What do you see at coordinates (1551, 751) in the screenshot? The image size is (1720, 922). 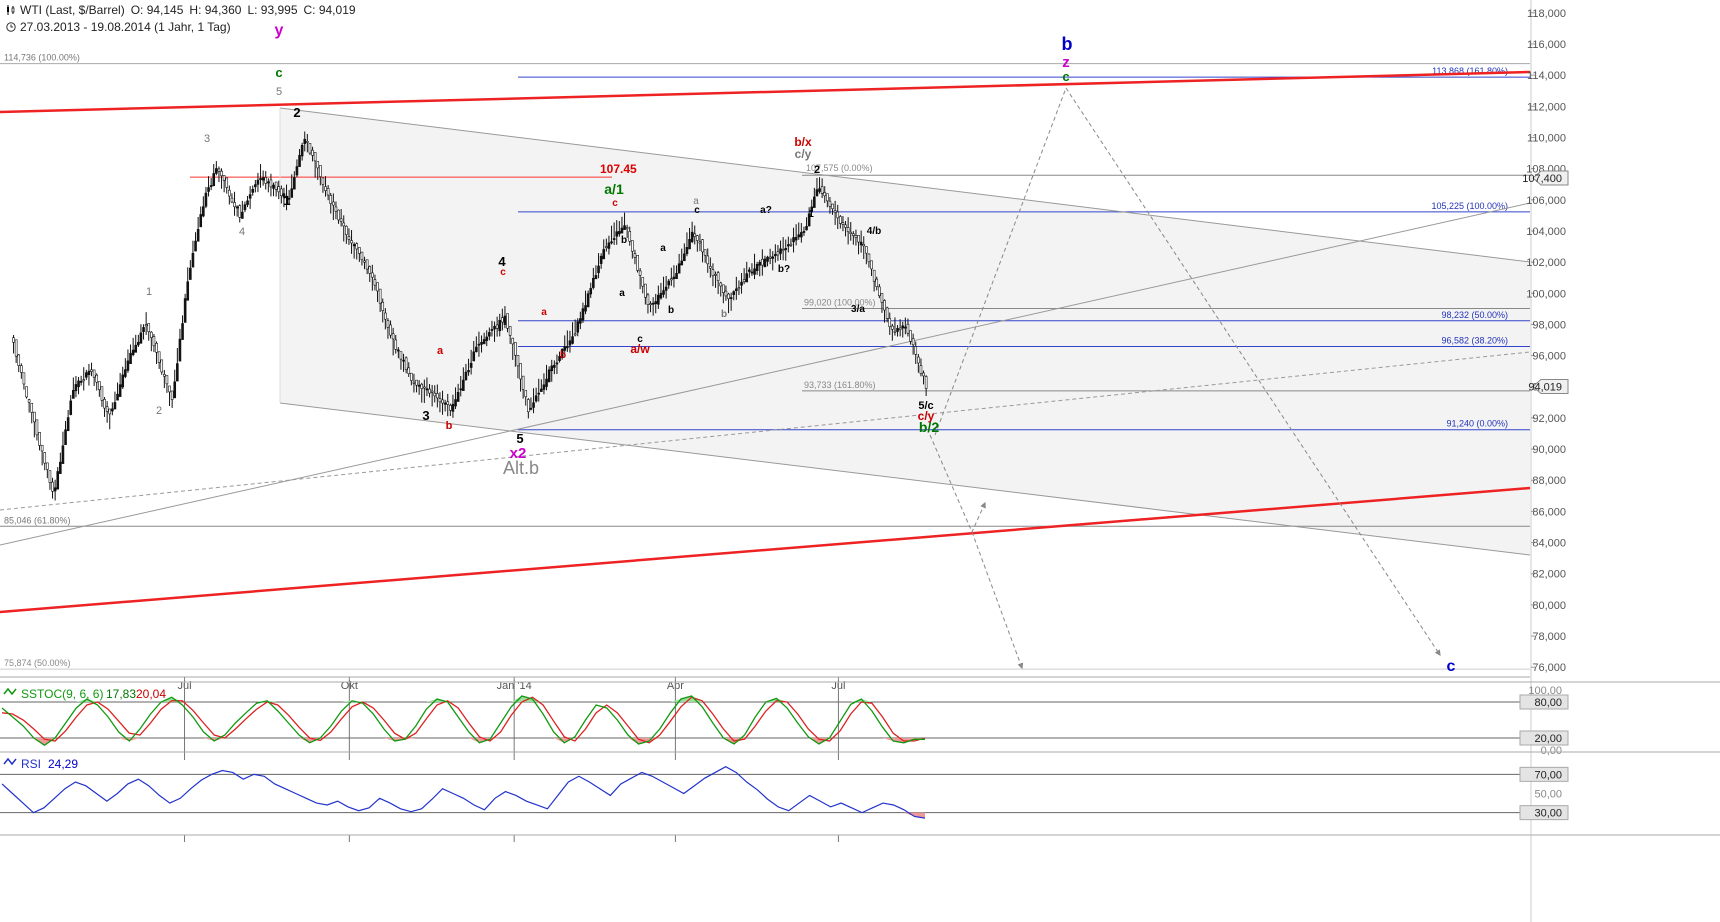 I see `indicator-tick-label: 0,00` at bounding box center [1551, 751].